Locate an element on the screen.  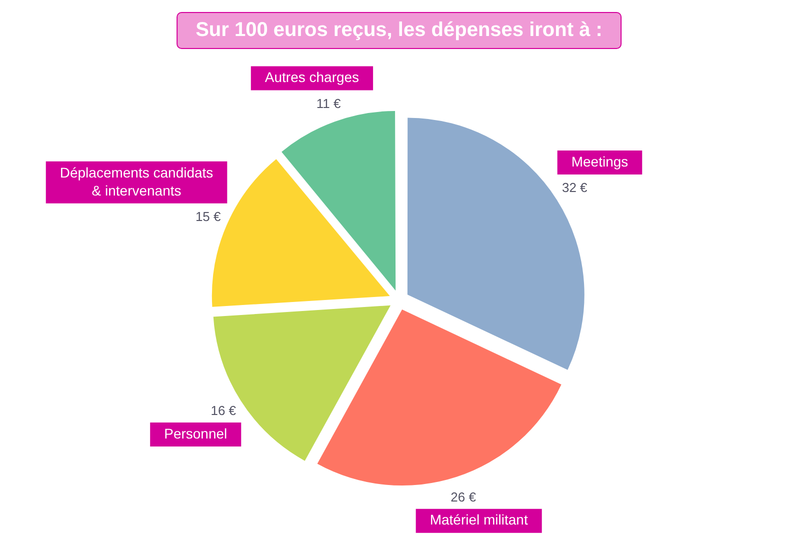
slice-label: Personnel is located at coordinates (196, 433).